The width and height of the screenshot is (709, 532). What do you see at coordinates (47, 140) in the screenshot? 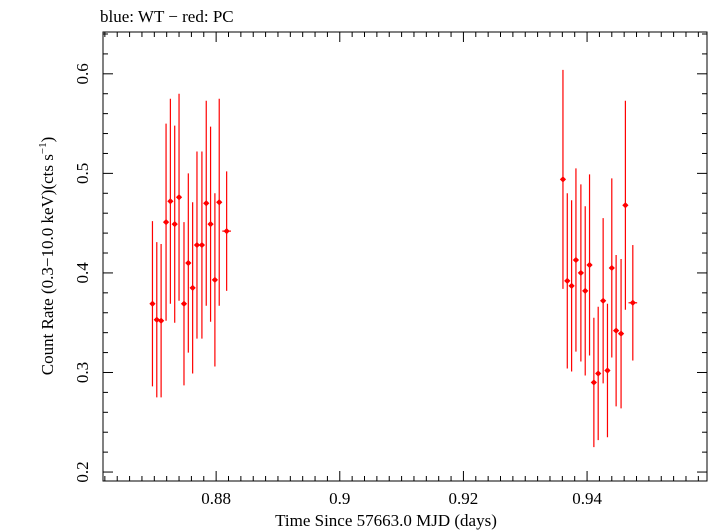
I see `y-axis-label-close: )` at bounding box center [47, 140].